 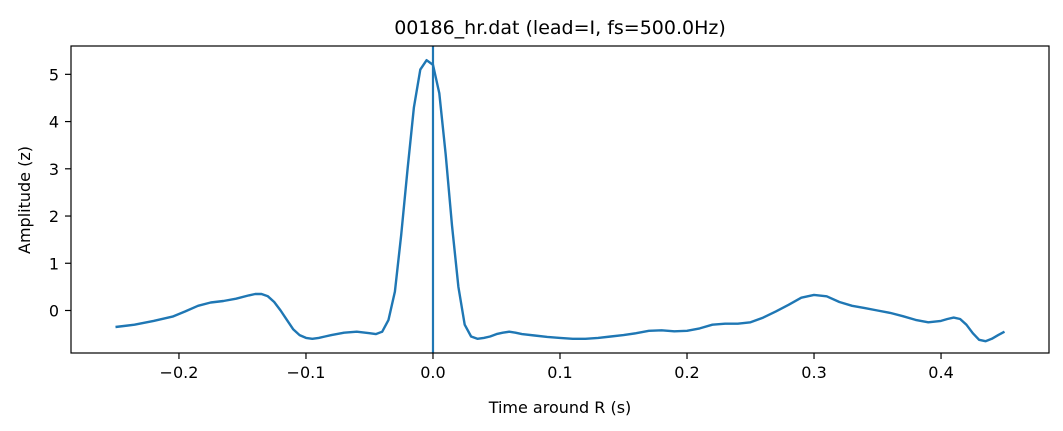 What do you see at coordinates (432, 372) in the screenshot?
I see `x-tick-label: 0.0` at bounding box center [432, 372].